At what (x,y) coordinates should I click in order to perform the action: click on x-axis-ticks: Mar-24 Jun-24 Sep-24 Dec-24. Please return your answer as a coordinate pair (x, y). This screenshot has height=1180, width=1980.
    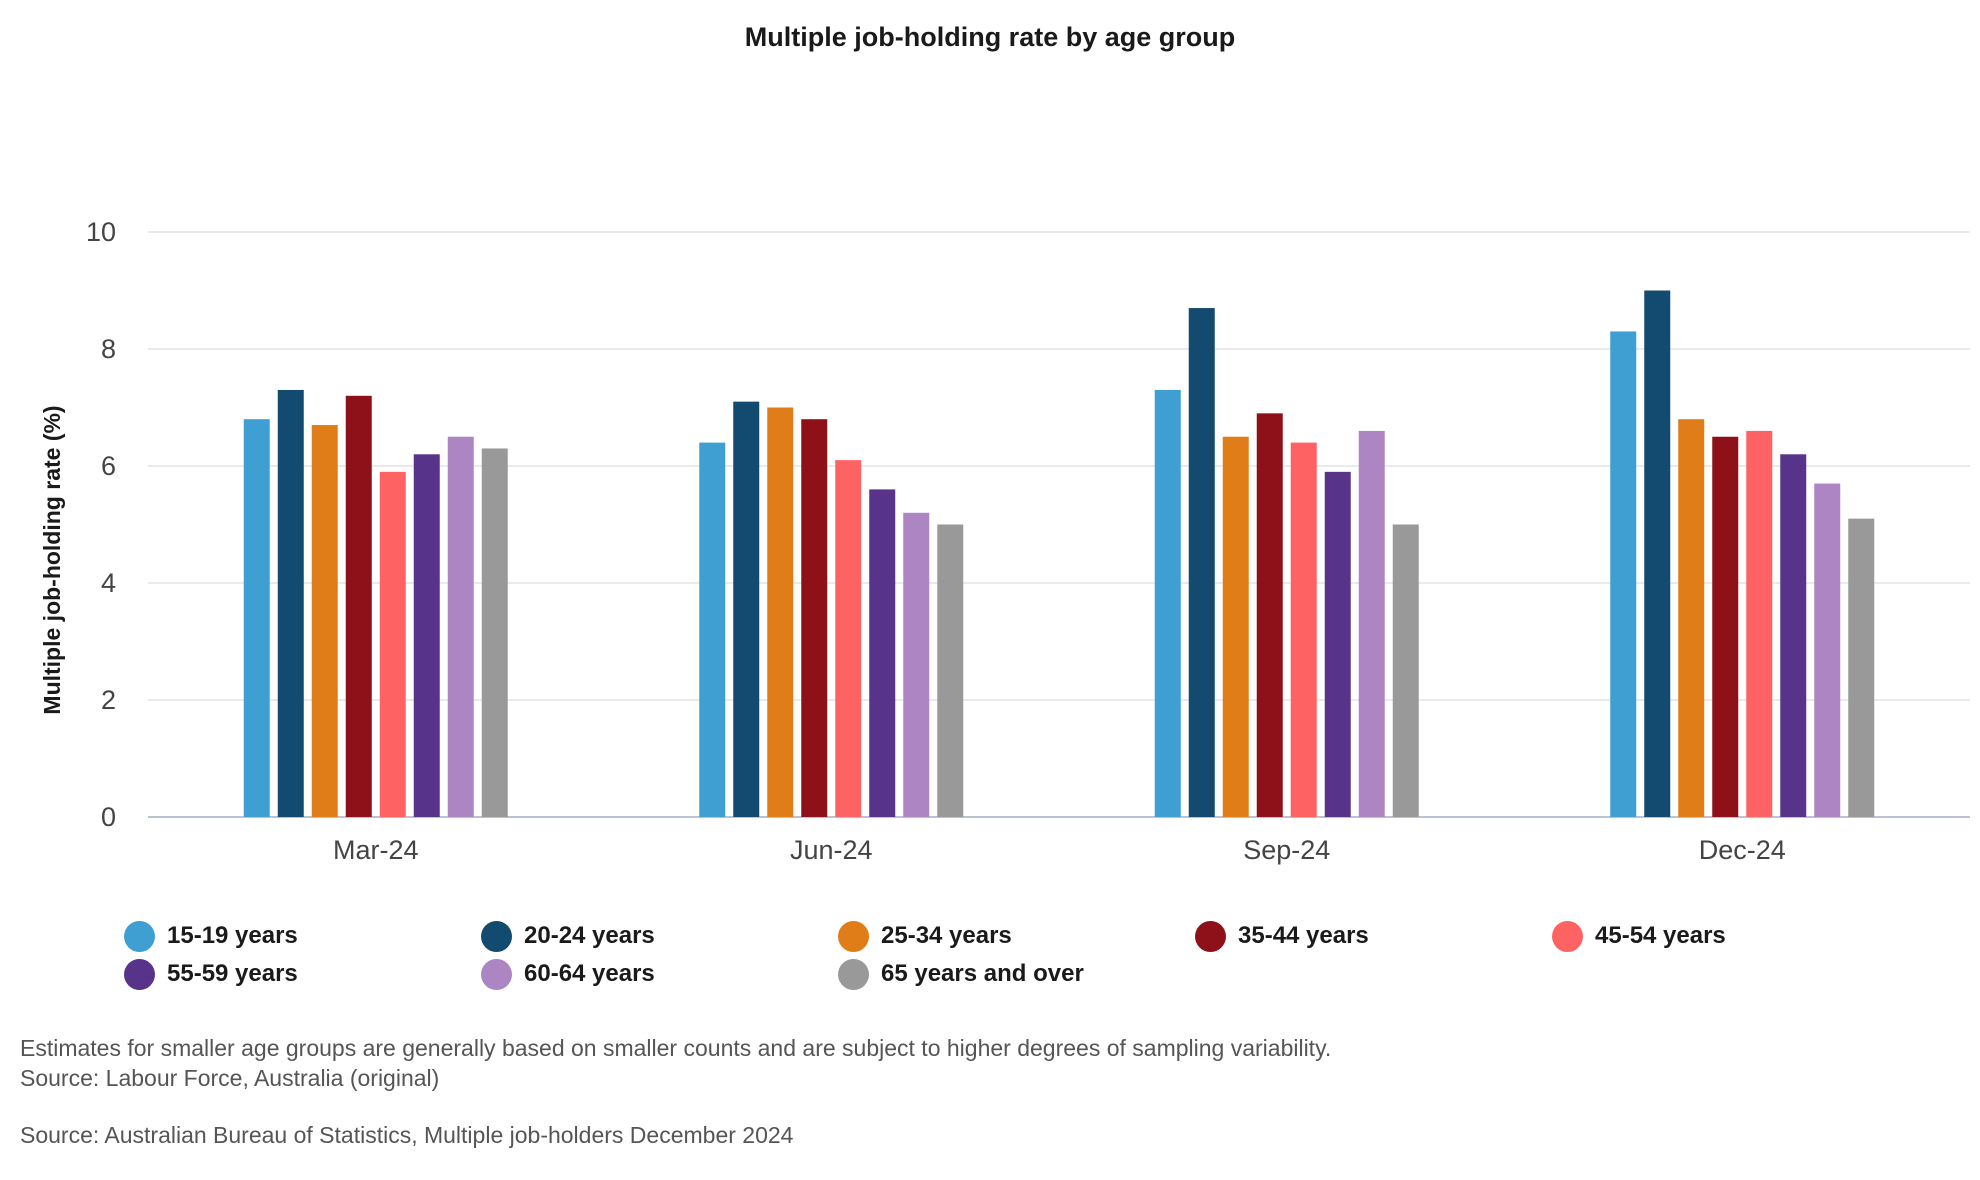
    Looking at the image, I should click on (1059, 850).